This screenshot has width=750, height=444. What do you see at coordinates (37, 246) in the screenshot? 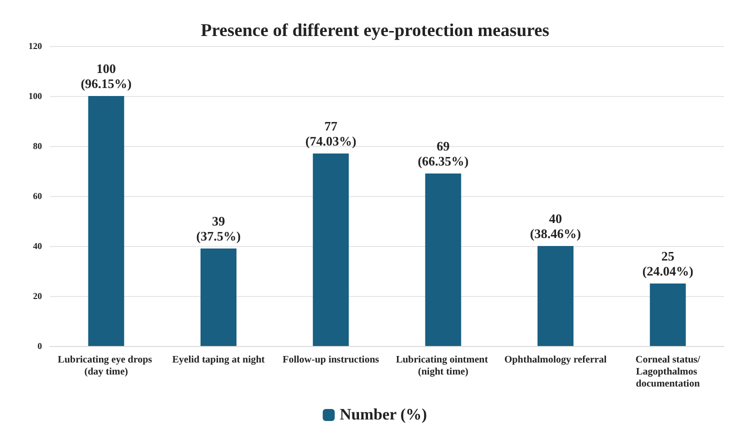
I see `y-tick-label: 40` at bounding box center [37, 246].